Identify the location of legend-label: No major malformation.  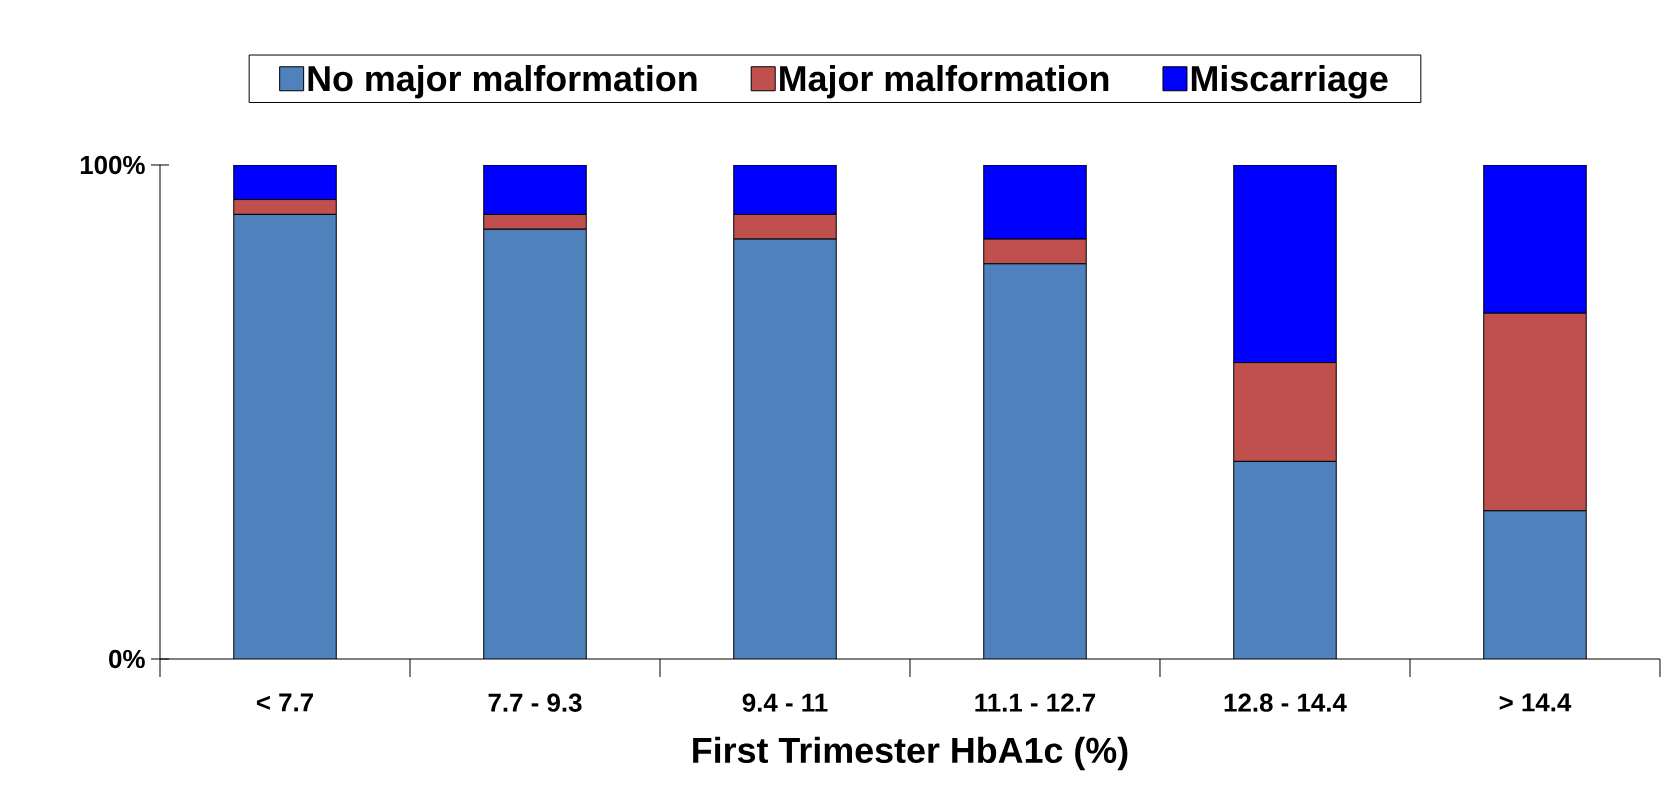
(502, 82).